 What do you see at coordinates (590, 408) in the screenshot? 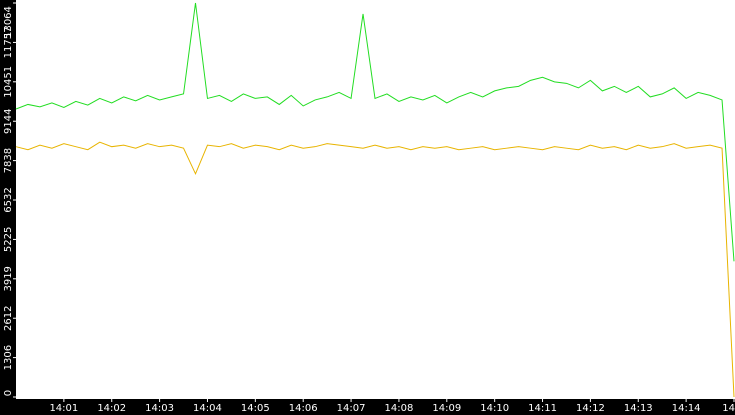
I see `x-tick-label: 14:12` at bounding box center [590, 408].